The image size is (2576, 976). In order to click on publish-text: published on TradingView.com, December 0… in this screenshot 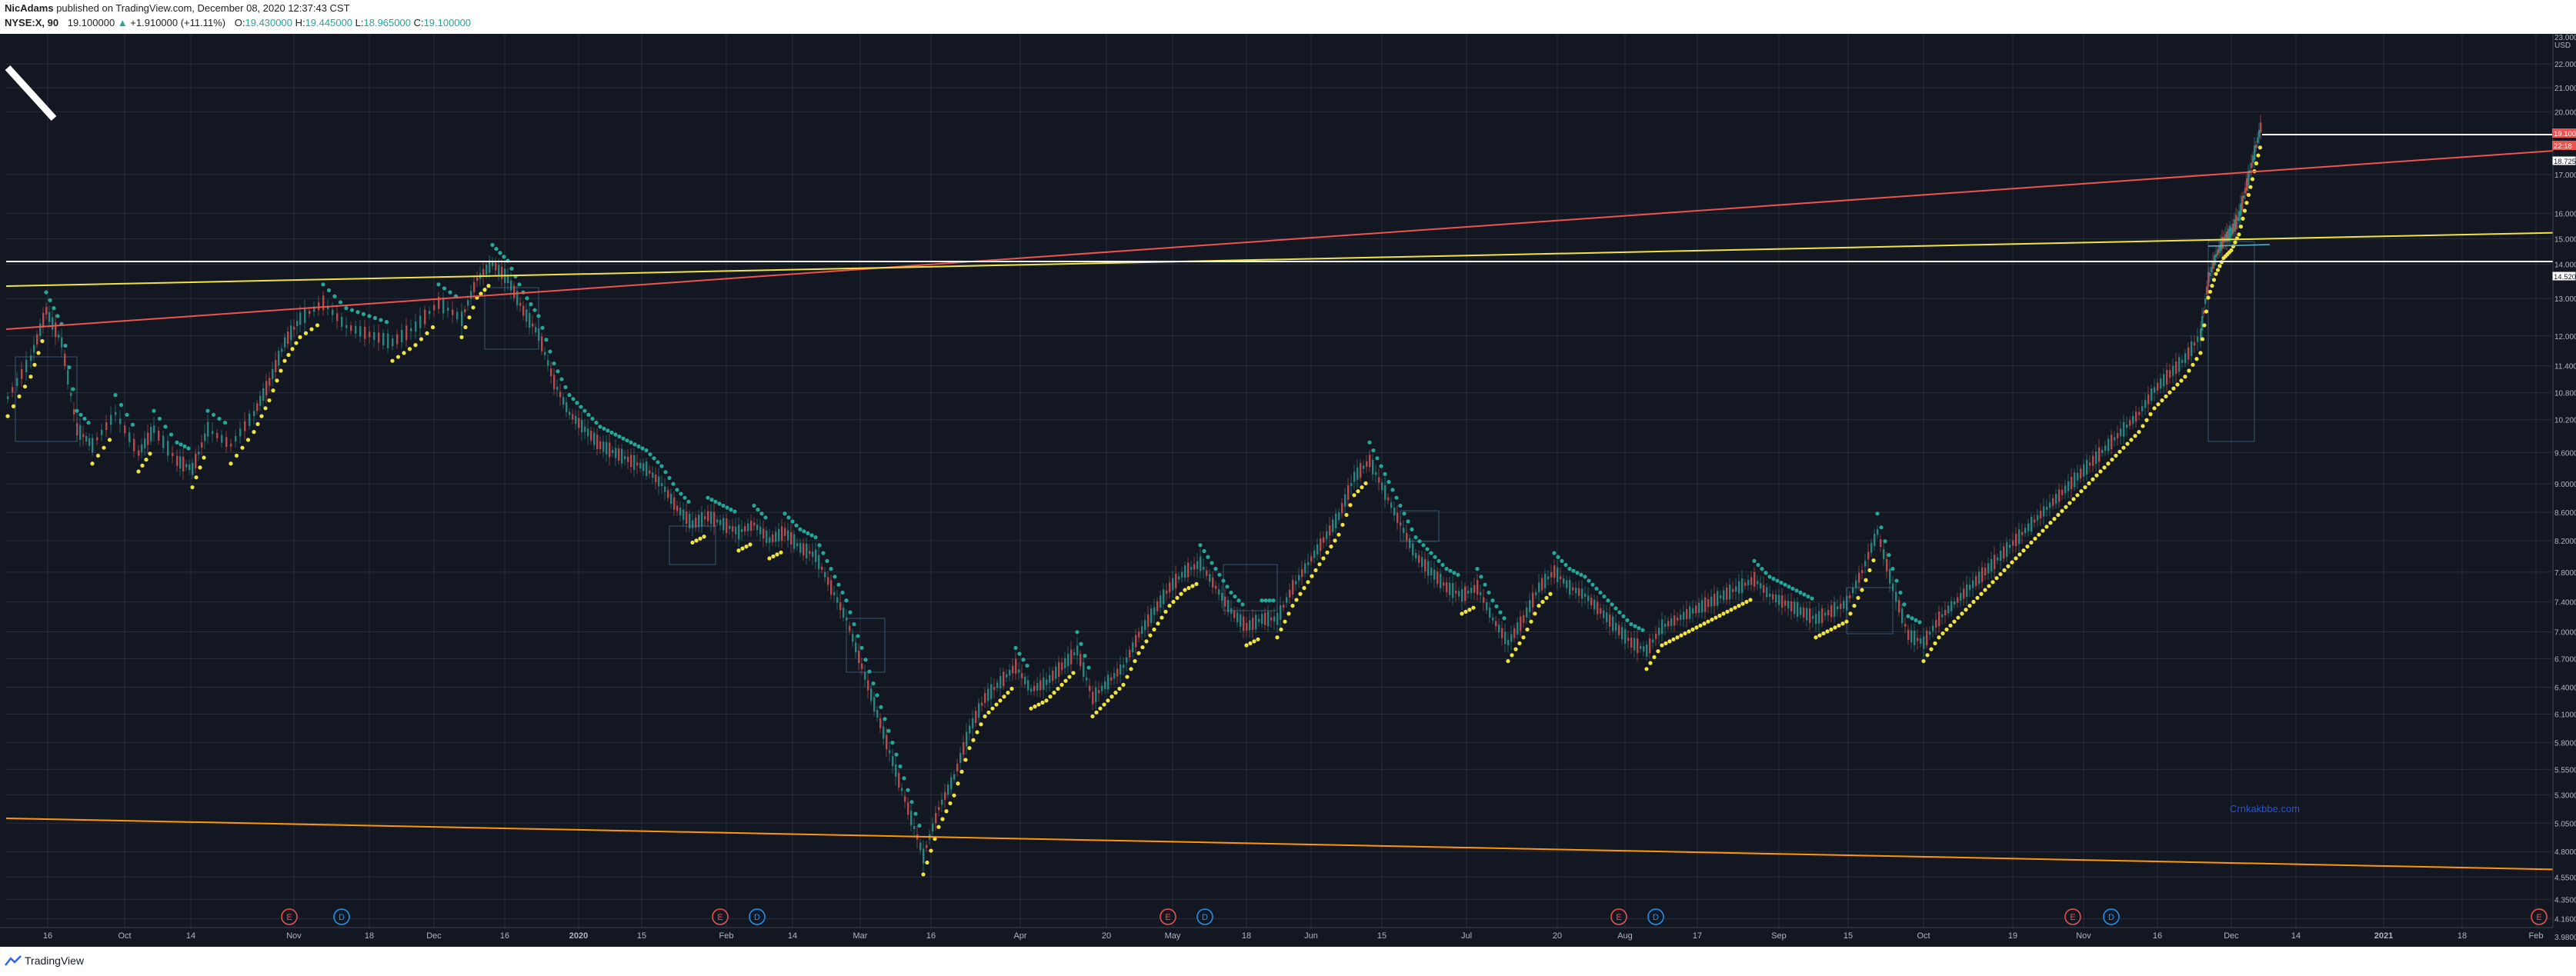, I will do `click(203, 8)`.